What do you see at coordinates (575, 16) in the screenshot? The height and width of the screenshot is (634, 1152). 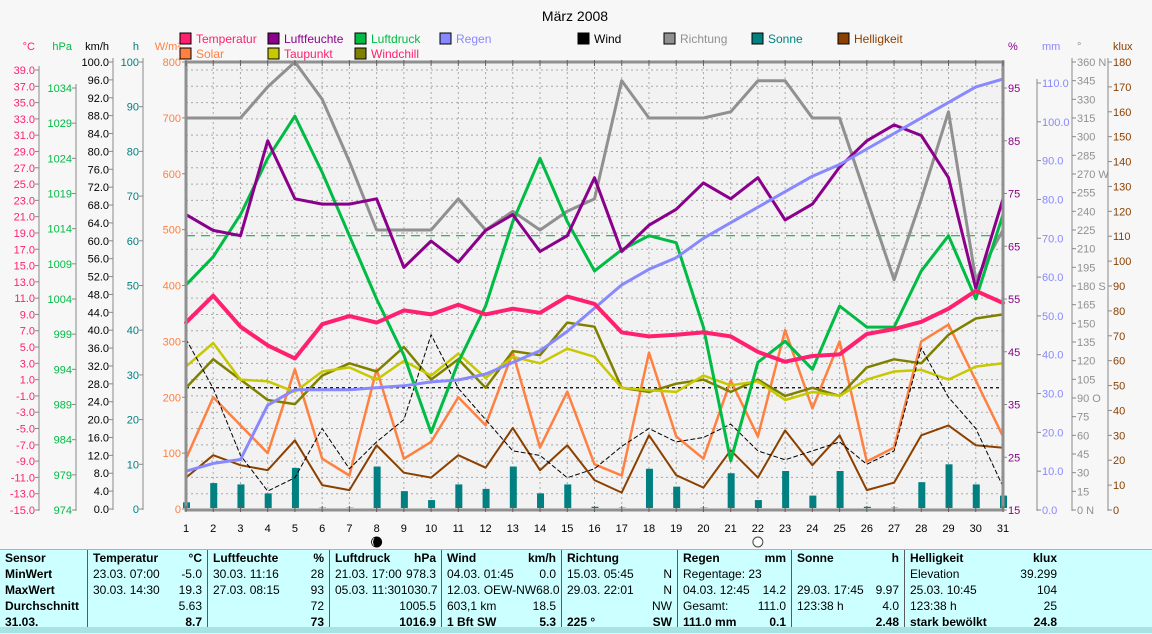 I see `page-title: März 2008` at bounding box center [575, 16].